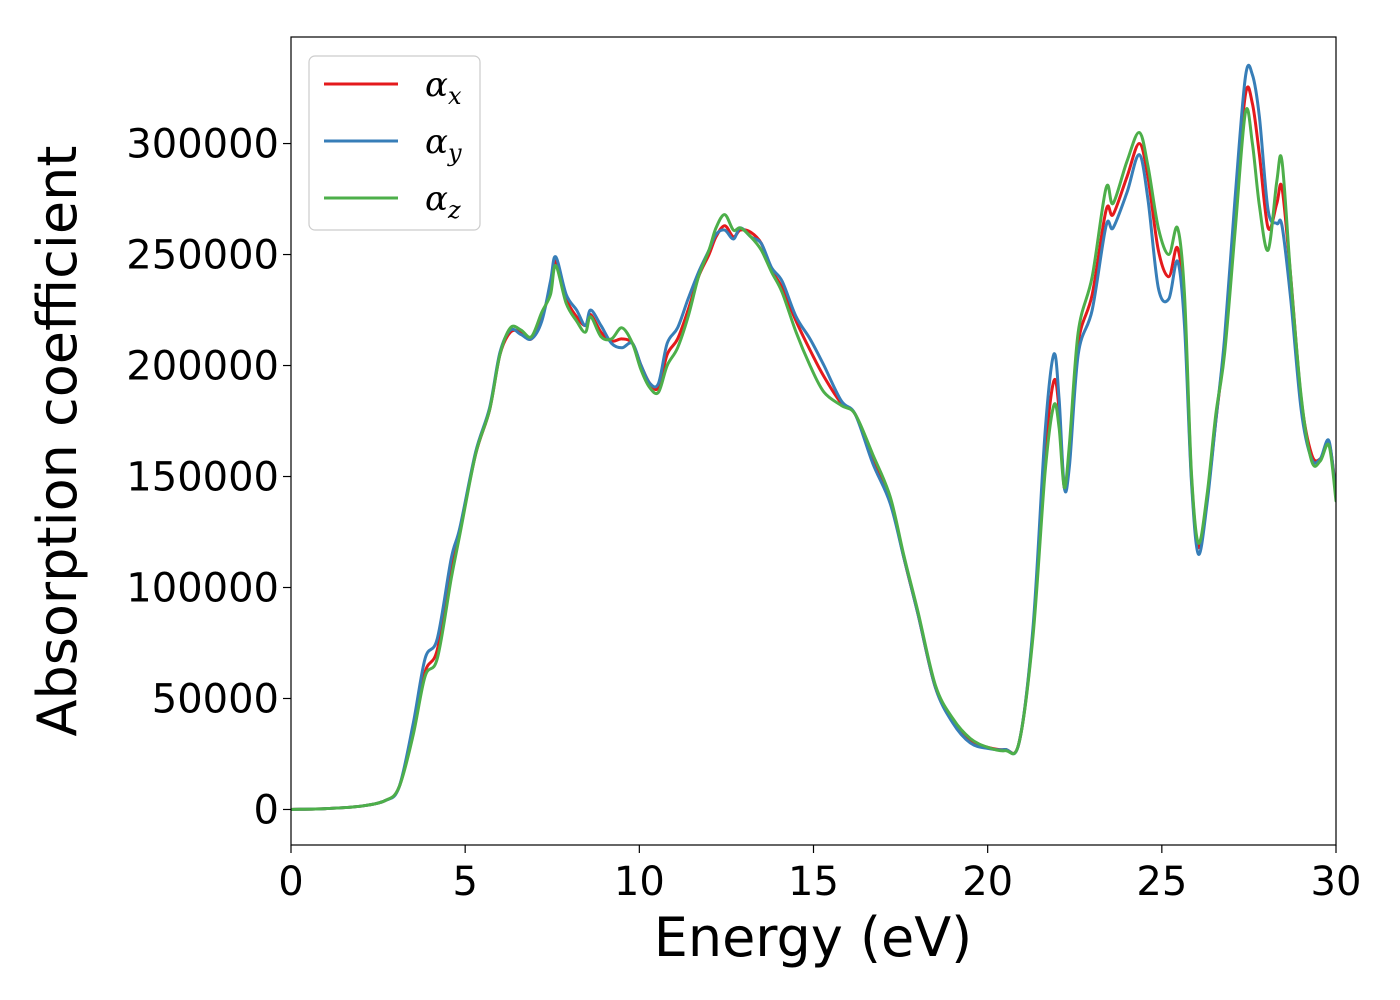 This screenshot has width=1400, height=1000. What do you see at coordinates (1161, 882) in the screenshot?
I see `x-tick-label: 25` at bounding box center [1161, 882].